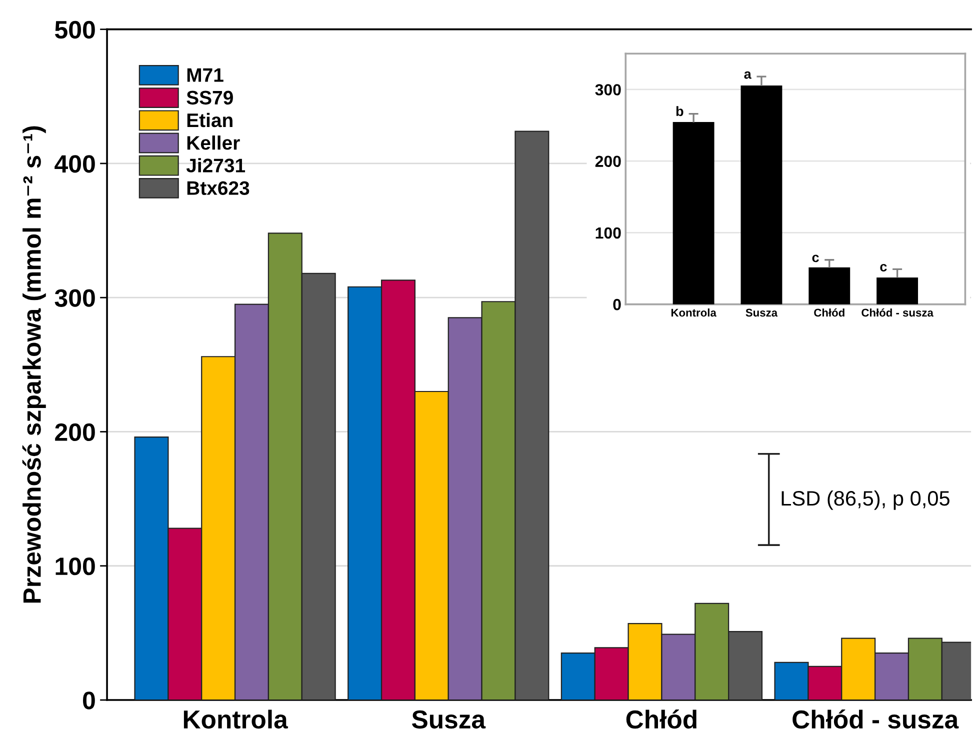 The height and width of the screenshot is (735, 973). Describe the element at coordinates (205, 75) in the screenshot. I see `legend-label: M71` at that location.